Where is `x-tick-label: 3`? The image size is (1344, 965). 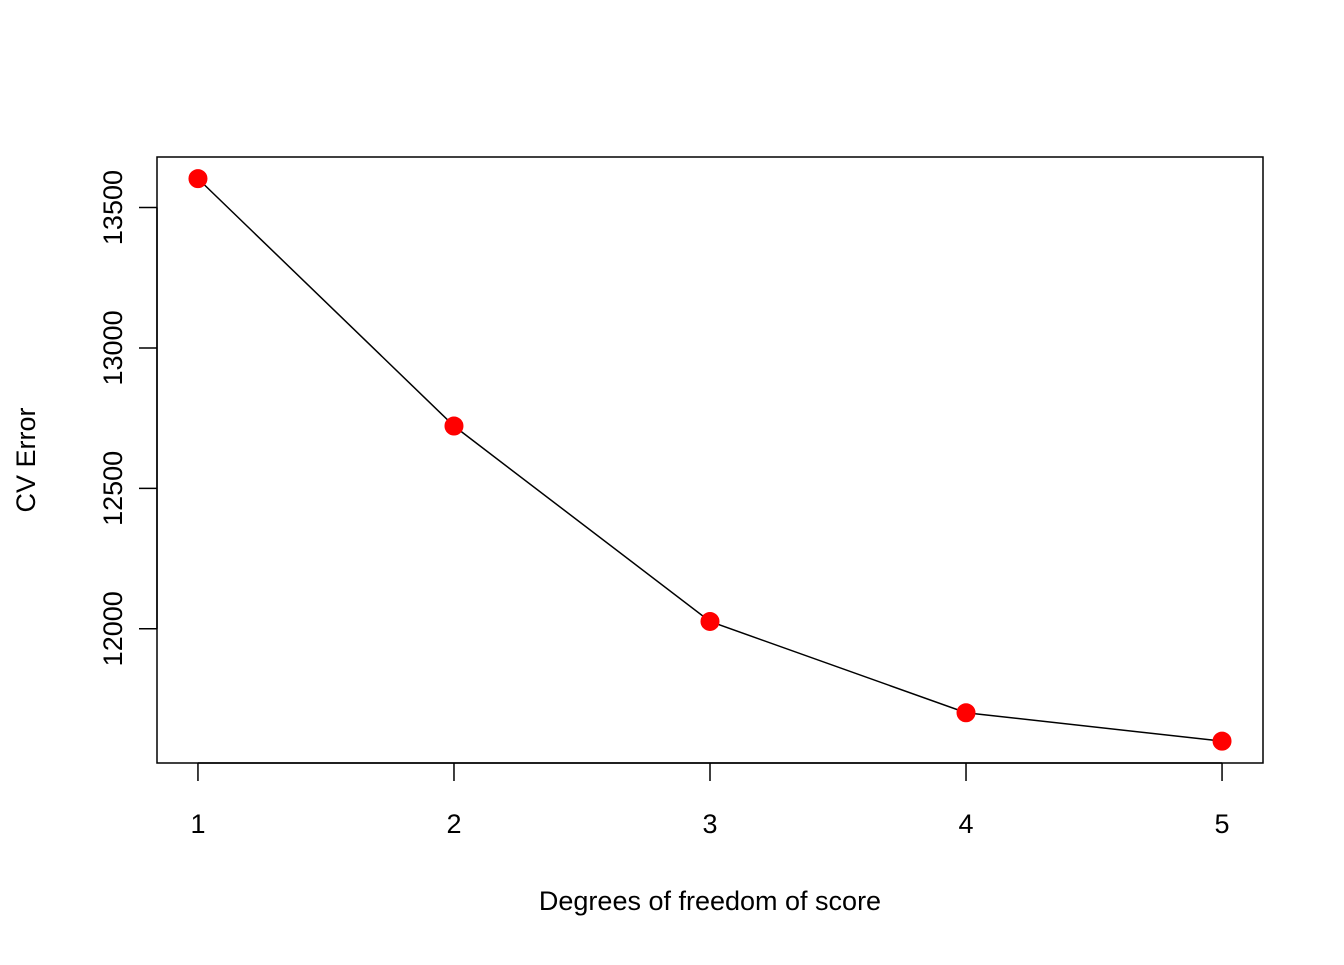
x-tick-label: 3 is located at coordinates (709, 824).